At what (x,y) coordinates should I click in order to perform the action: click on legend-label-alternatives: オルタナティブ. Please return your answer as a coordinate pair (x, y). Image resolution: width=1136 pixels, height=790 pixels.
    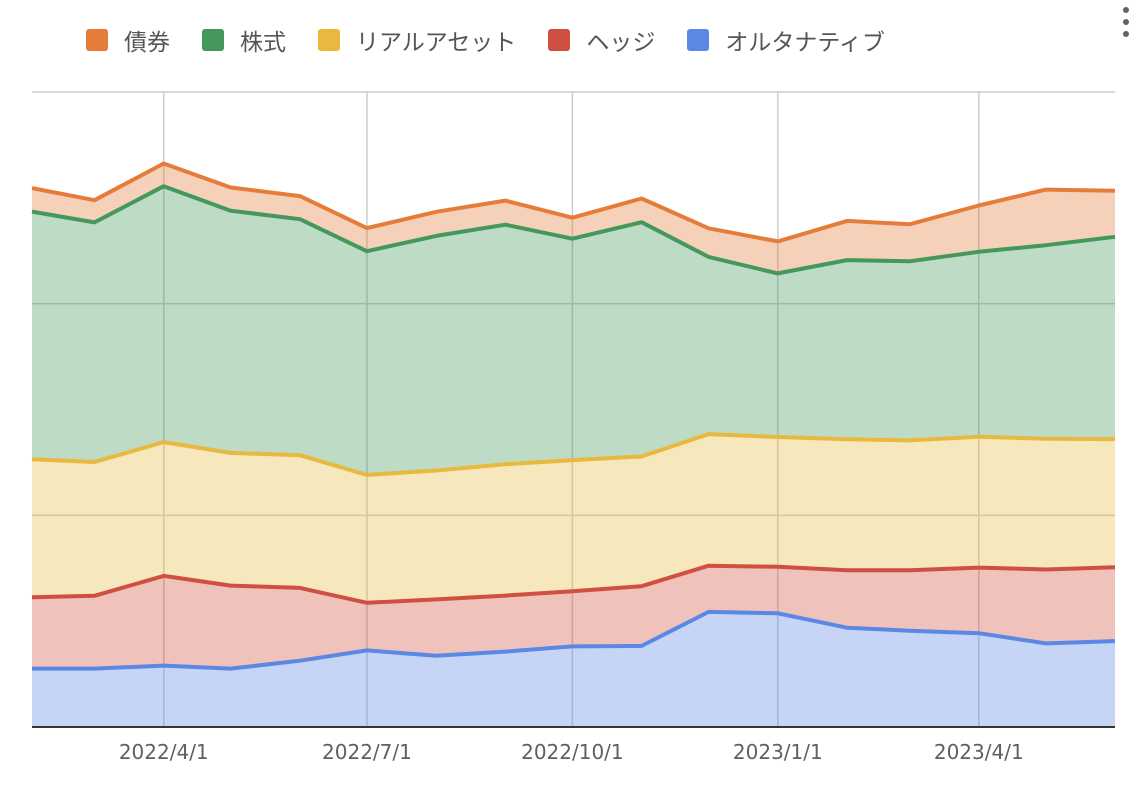
    Looking at the image, I should click on (805, 43).